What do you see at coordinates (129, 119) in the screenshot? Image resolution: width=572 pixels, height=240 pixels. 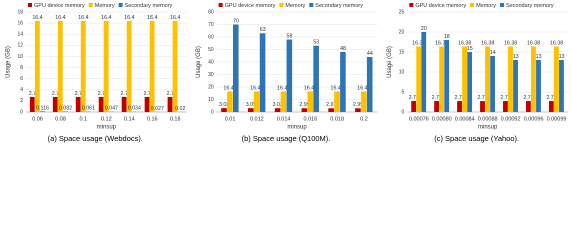 I see `x-tick-label: 0.14` at bounding box center [129, 119].